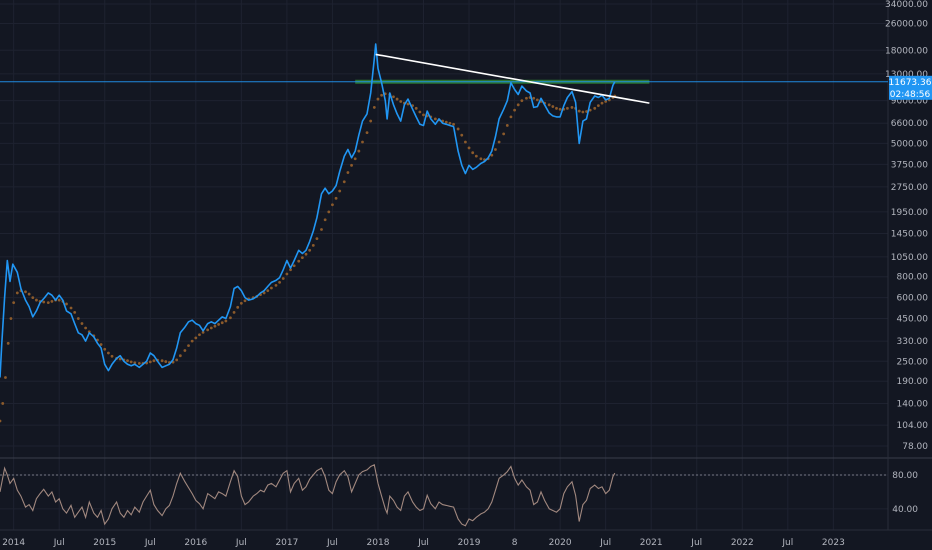 This screenshot has width=932, height=550. What do you see at coordinates (910, 83) in the screenshot?
I see `last-price-label: 11673.36` at bounding box center [910, 83].